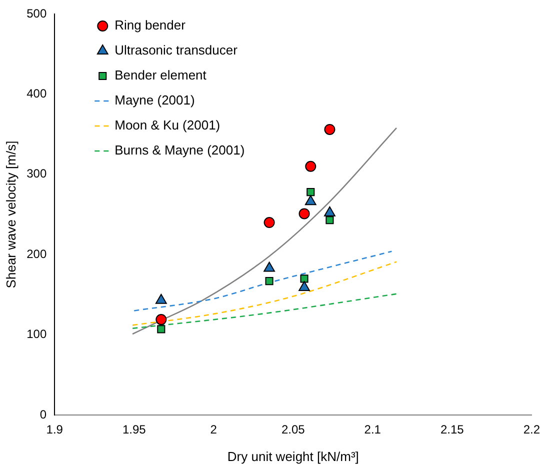 This screenshot has width=548, height=469. I want to click on x-tick-label: 1.95, so click(134, 429).